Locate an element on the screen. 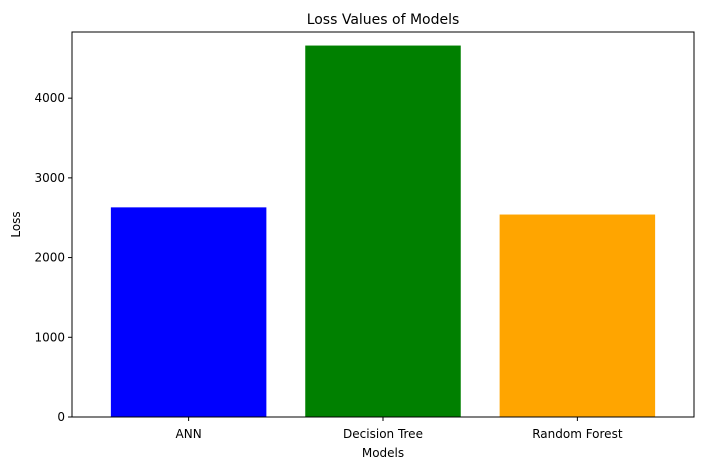  y-tick-label: 2000 is located at coordinates (49, 258).